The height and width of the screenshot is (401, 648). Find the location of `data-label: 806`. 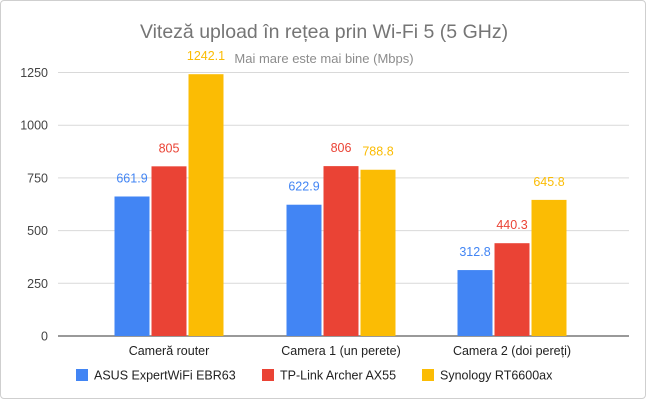

data-label: 806 is located at coordinates (341, 148).